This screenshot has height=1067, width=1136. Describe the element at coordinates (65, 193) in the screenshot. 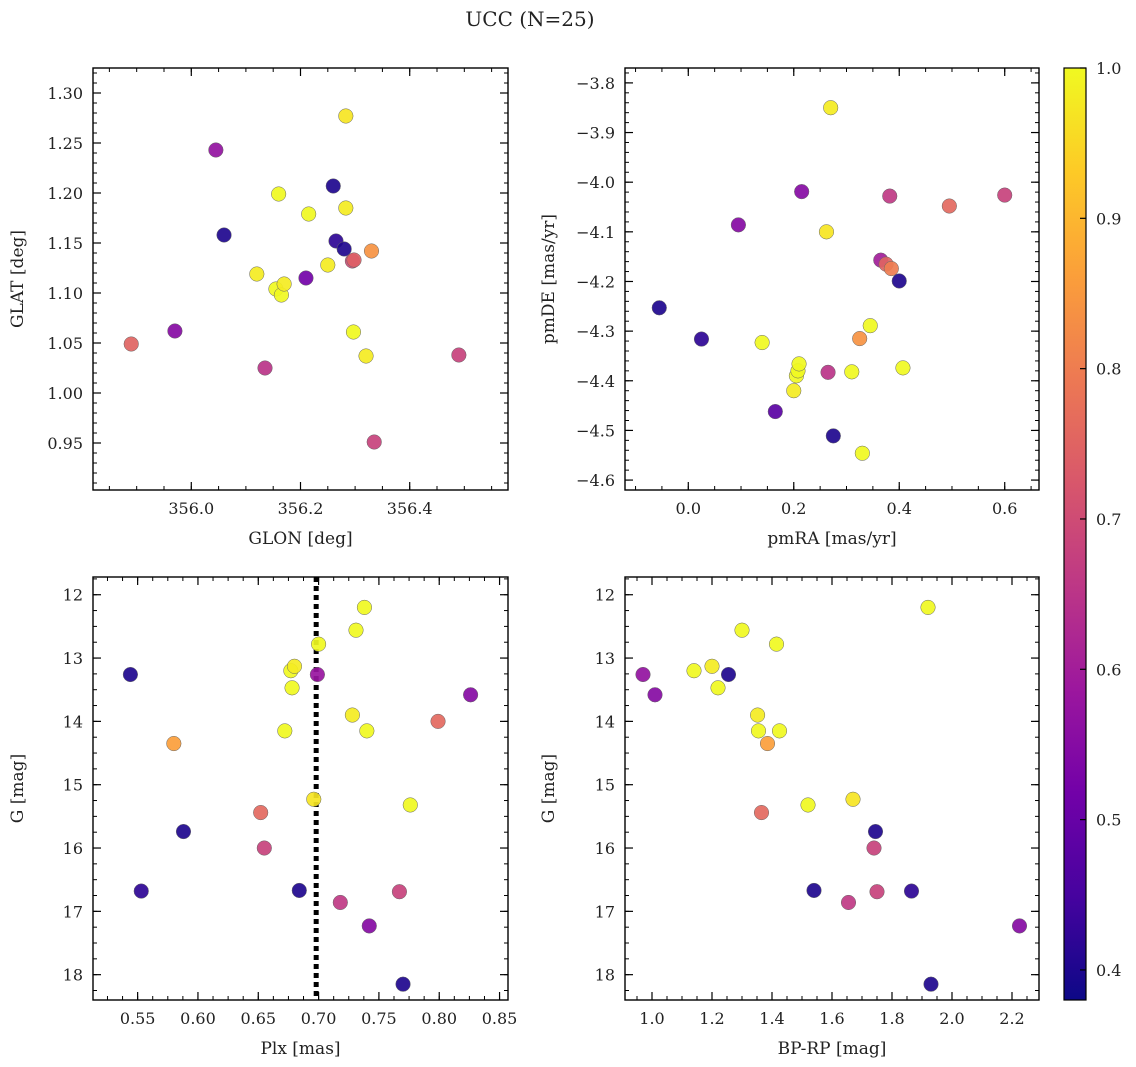

I see `y-tick-label: 1.20` at that location.